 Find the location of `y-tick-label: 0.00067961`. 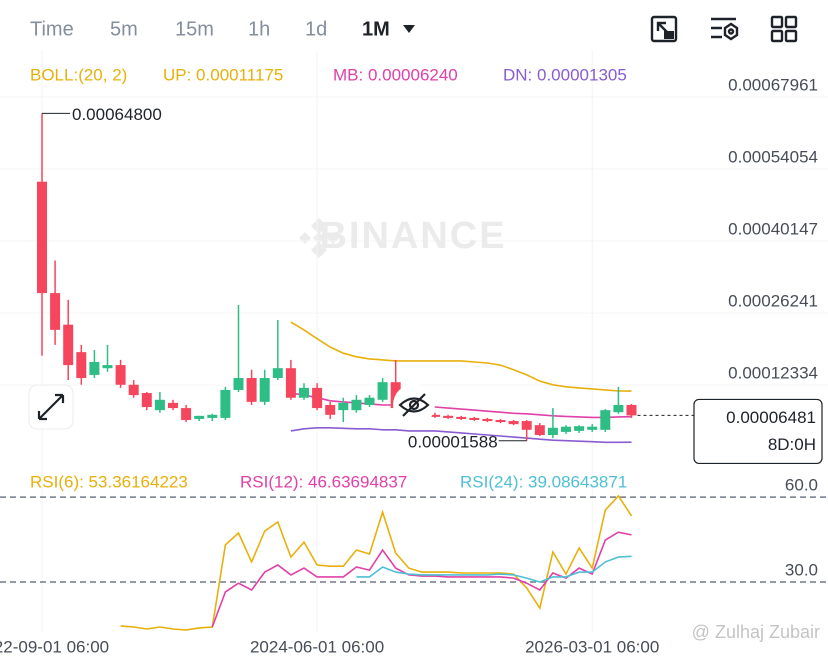

y-tick-label: 0.00067961 is located at coordinates (773, 84).